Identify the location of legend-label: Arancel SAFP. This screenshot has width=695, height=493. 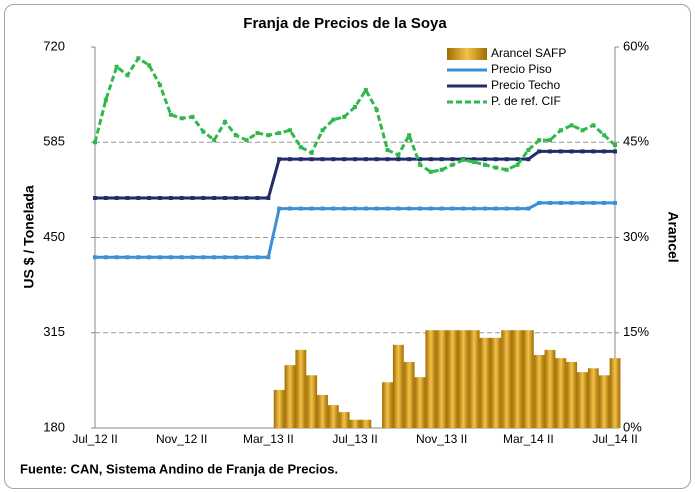
(528, 53).